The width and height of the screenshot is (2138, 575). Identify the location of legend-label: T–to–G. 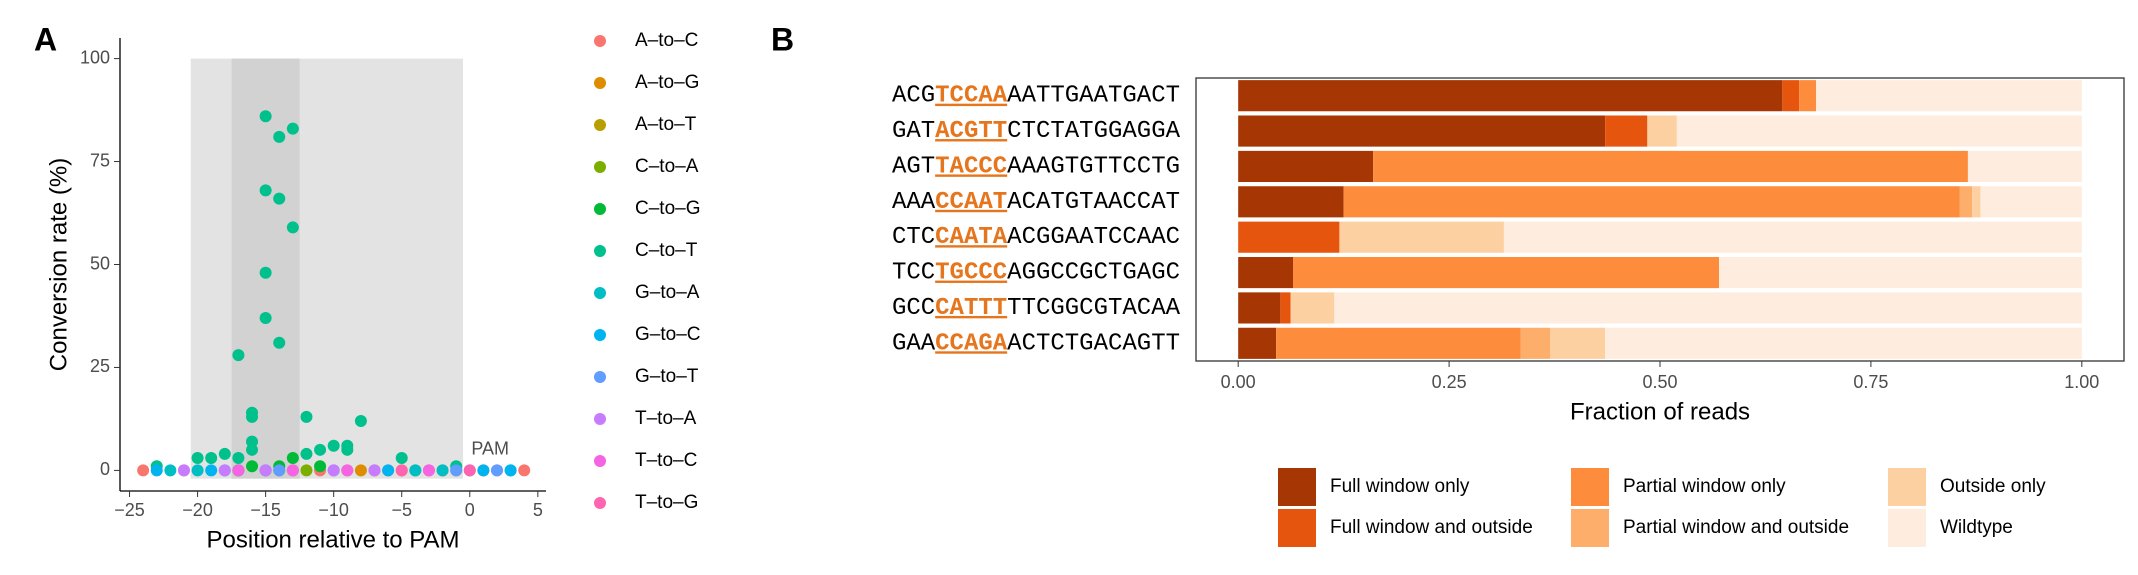
(666, 502).